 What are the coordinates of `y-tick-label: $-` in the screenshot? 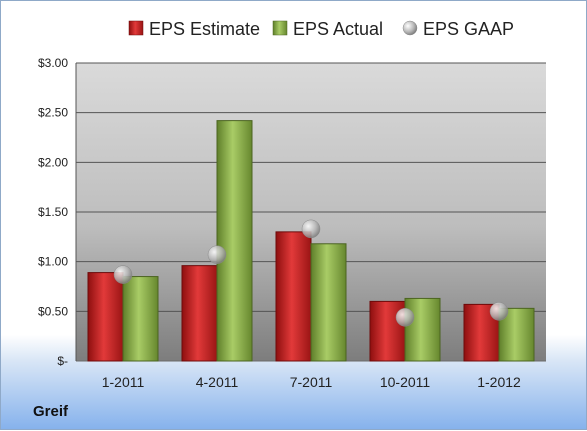 It's located at (62, 361).